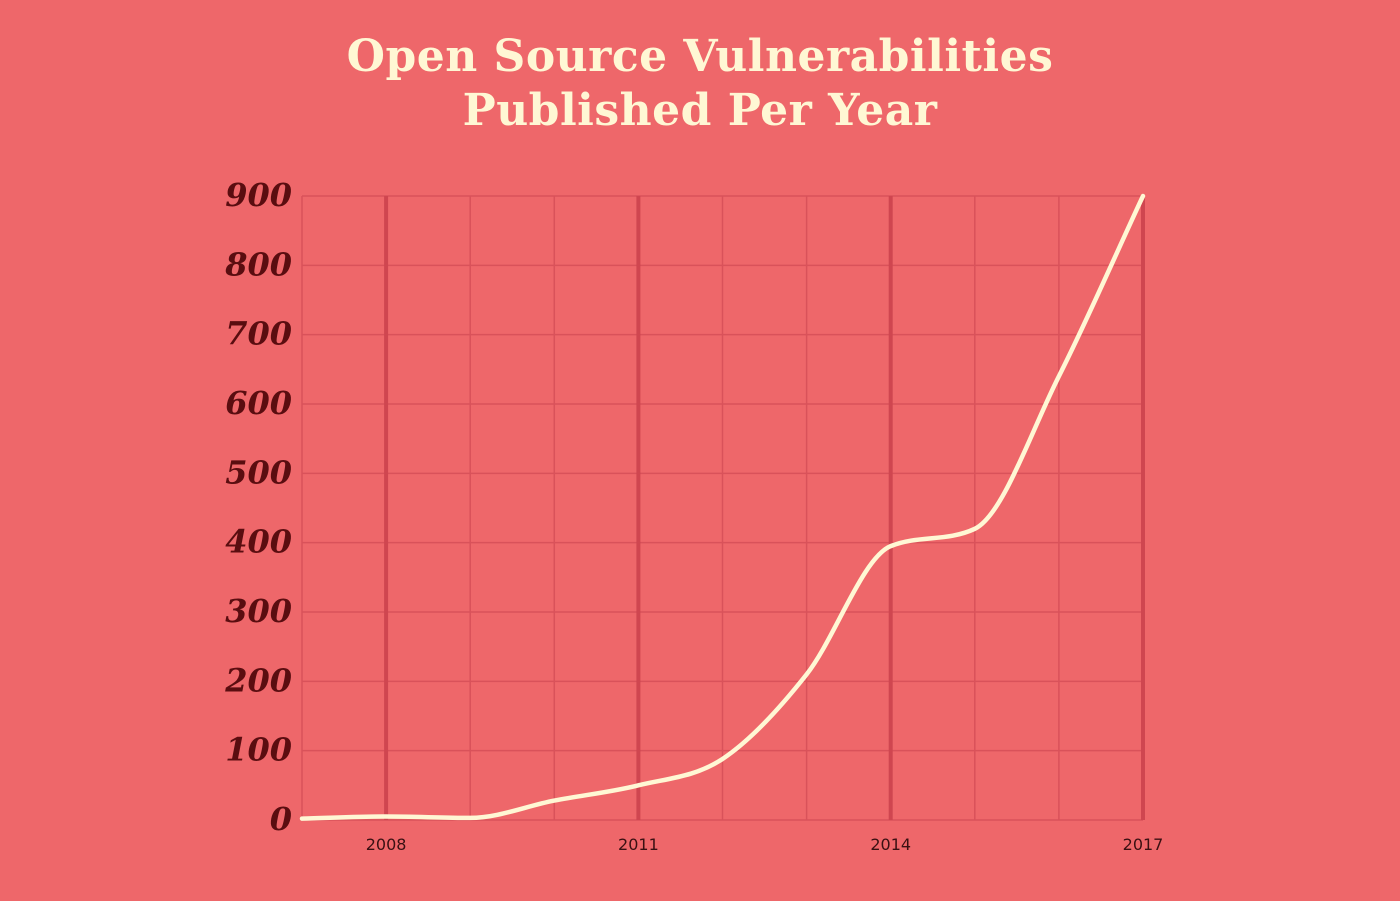  What do you see at coordinates (258, 611) in the screenshot?
I see `y-tick-label: 300` at bounding box center [258, 611].